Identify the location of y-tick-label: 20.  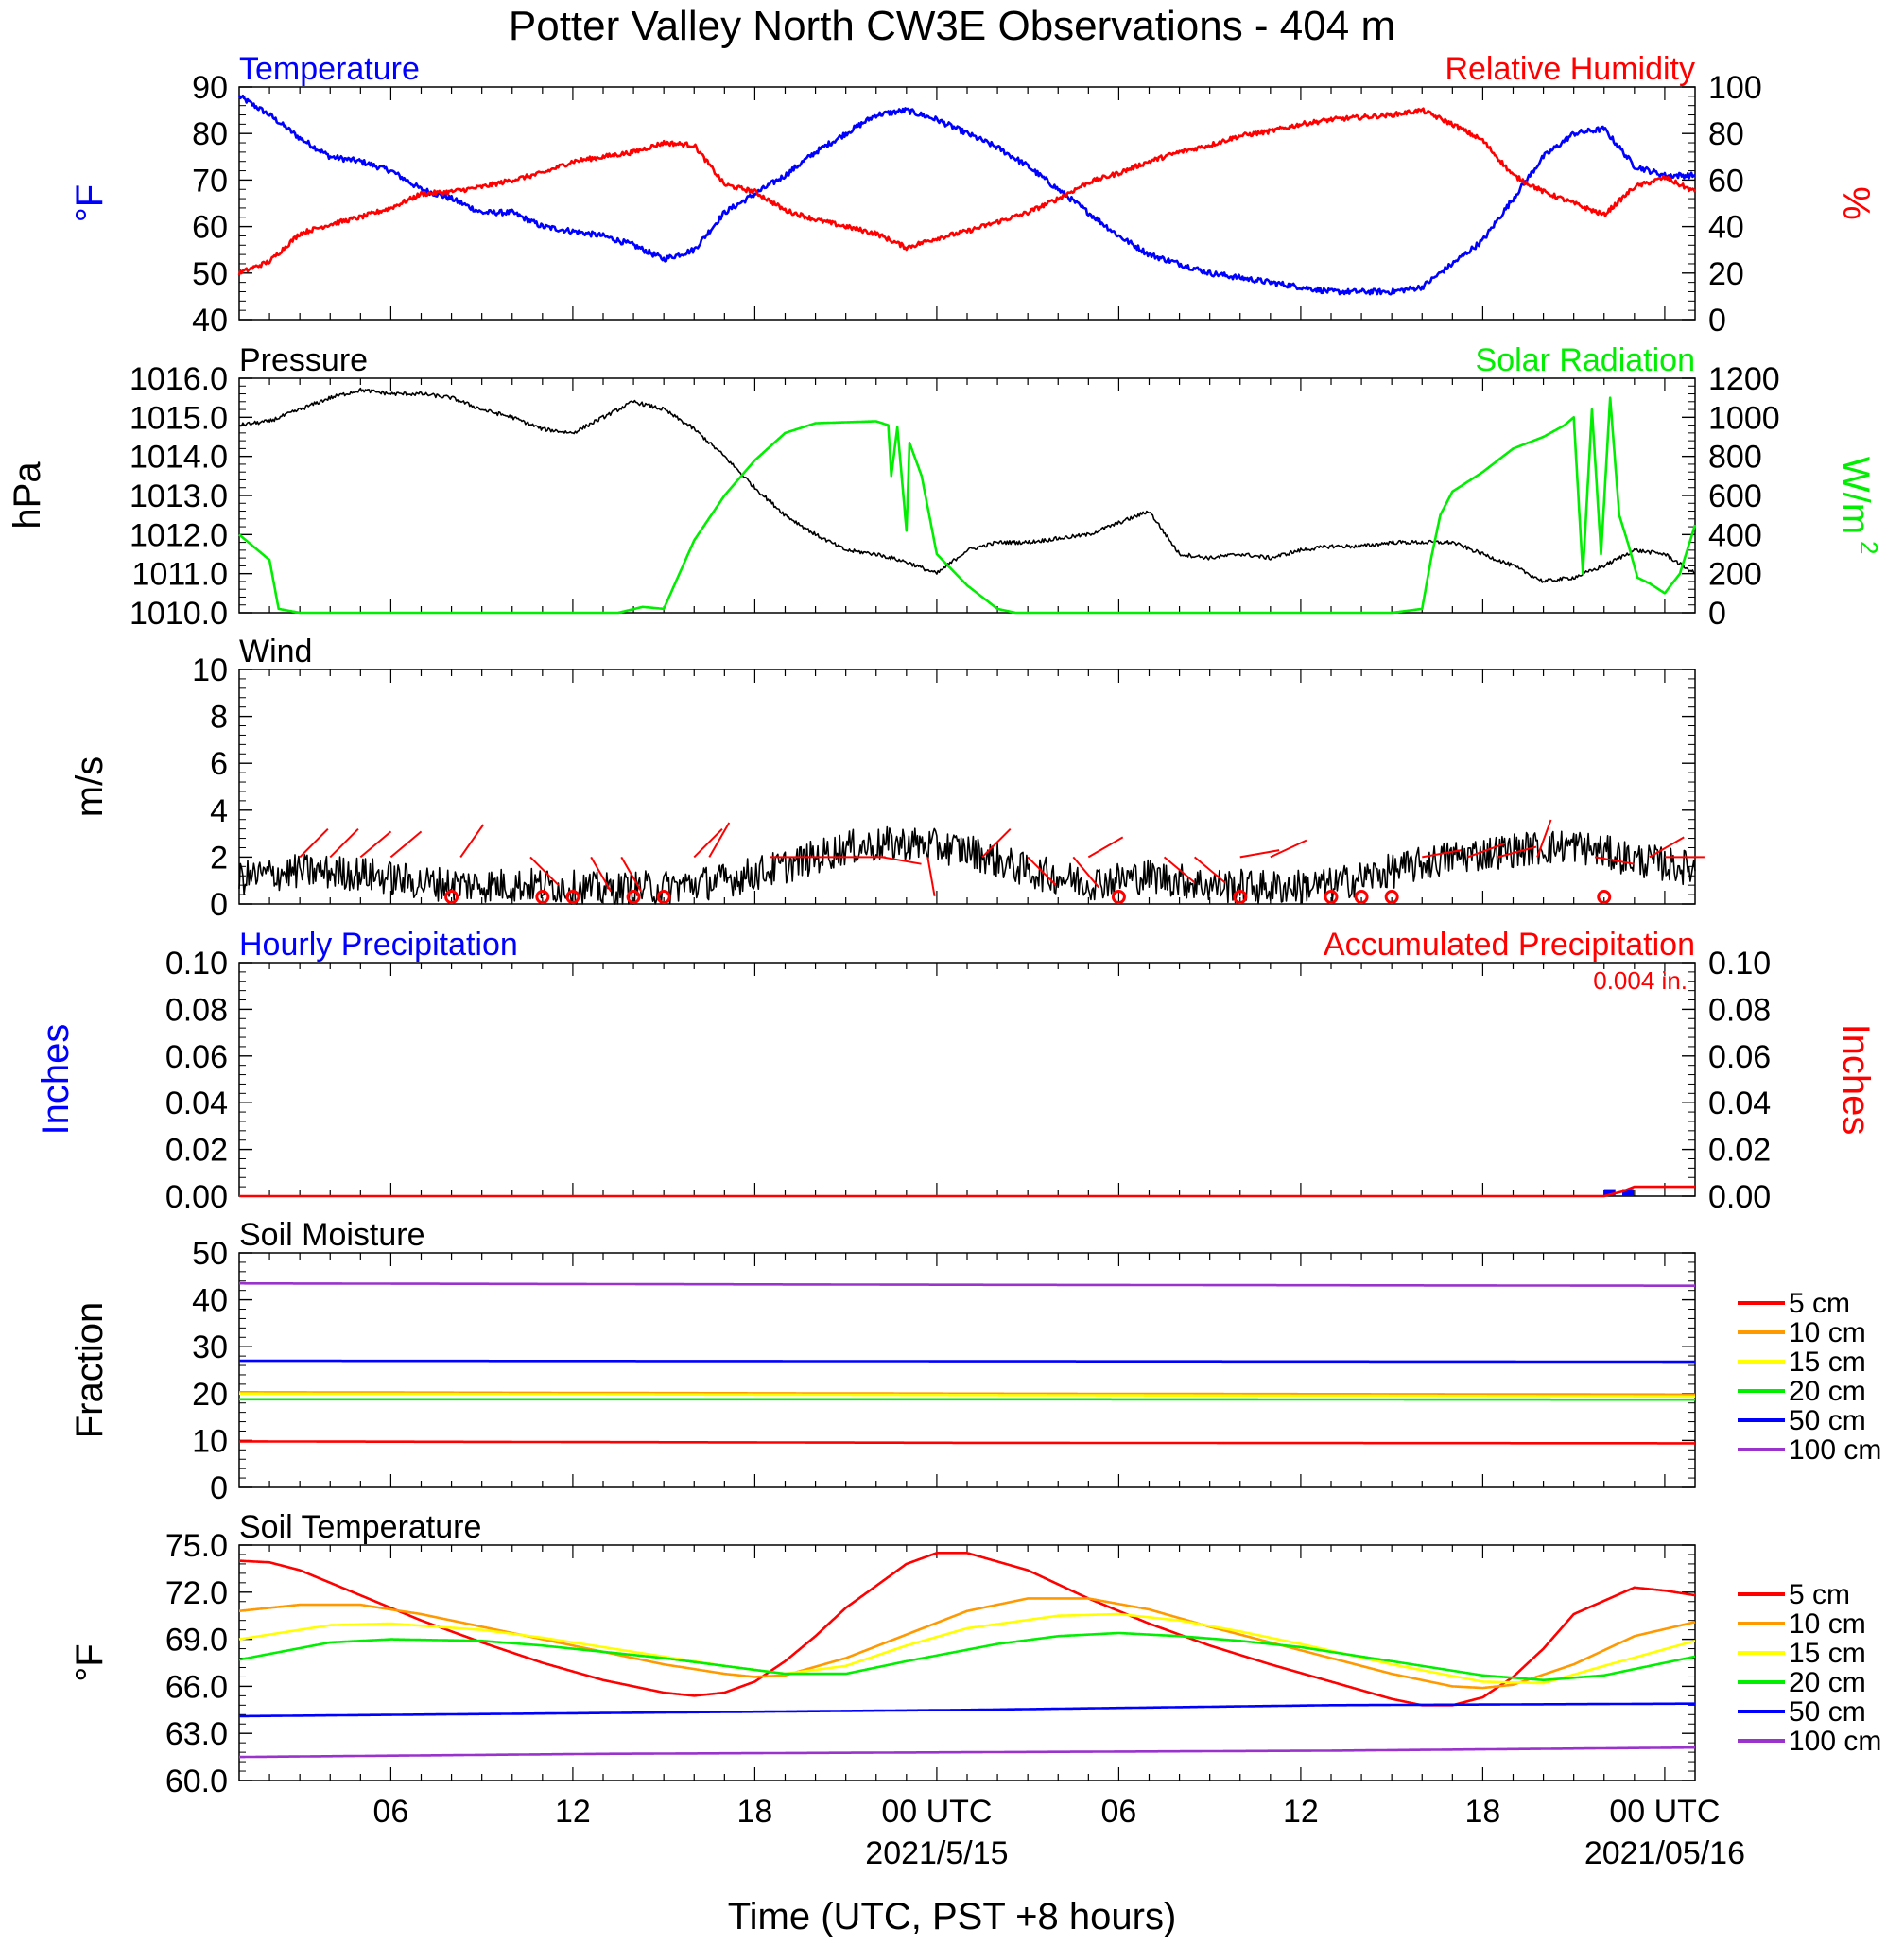
(210, 1395).